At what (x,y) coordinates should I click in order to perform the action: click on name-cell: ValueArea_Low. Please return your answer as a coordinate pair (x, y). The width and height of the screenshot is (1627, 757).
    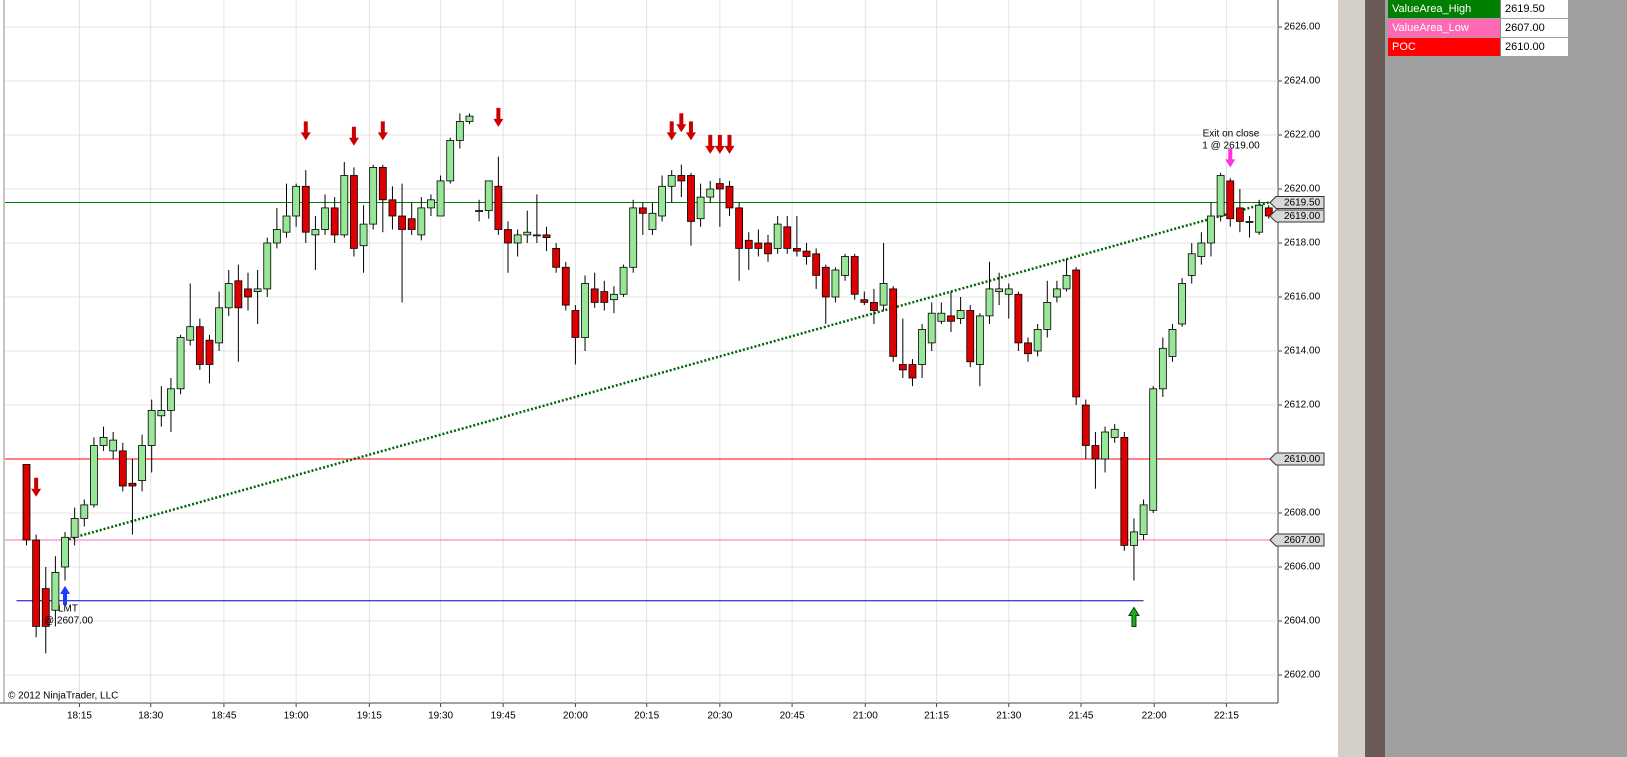
    Looking at the image, I should click on (1444, 28).